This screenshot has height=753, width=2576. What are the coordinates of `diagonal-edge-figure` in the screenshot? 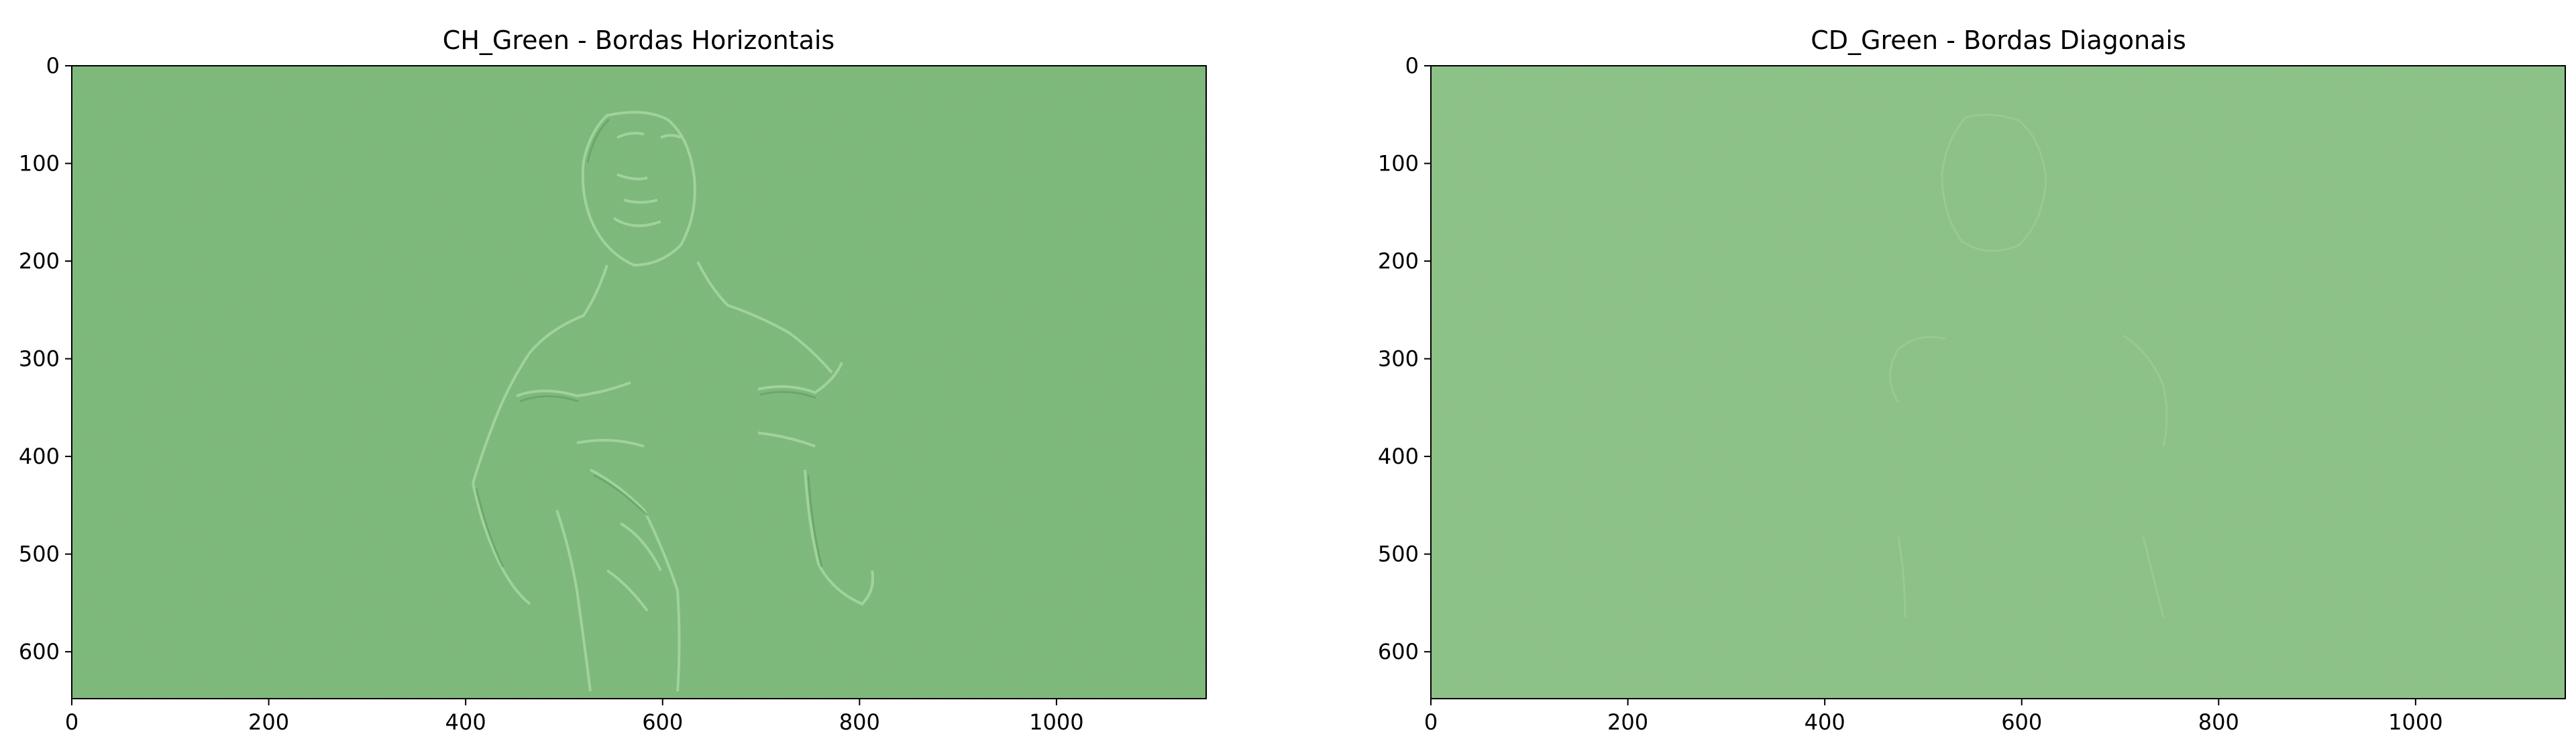 It's located at (2028, 365).